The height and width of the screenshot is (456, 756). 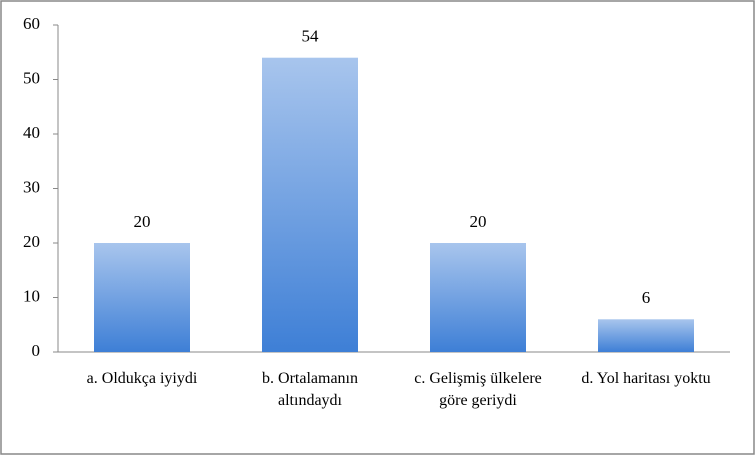 I want to click on x-tick-label: a. Oldukça iyiydi, so click(x=142, y=378).